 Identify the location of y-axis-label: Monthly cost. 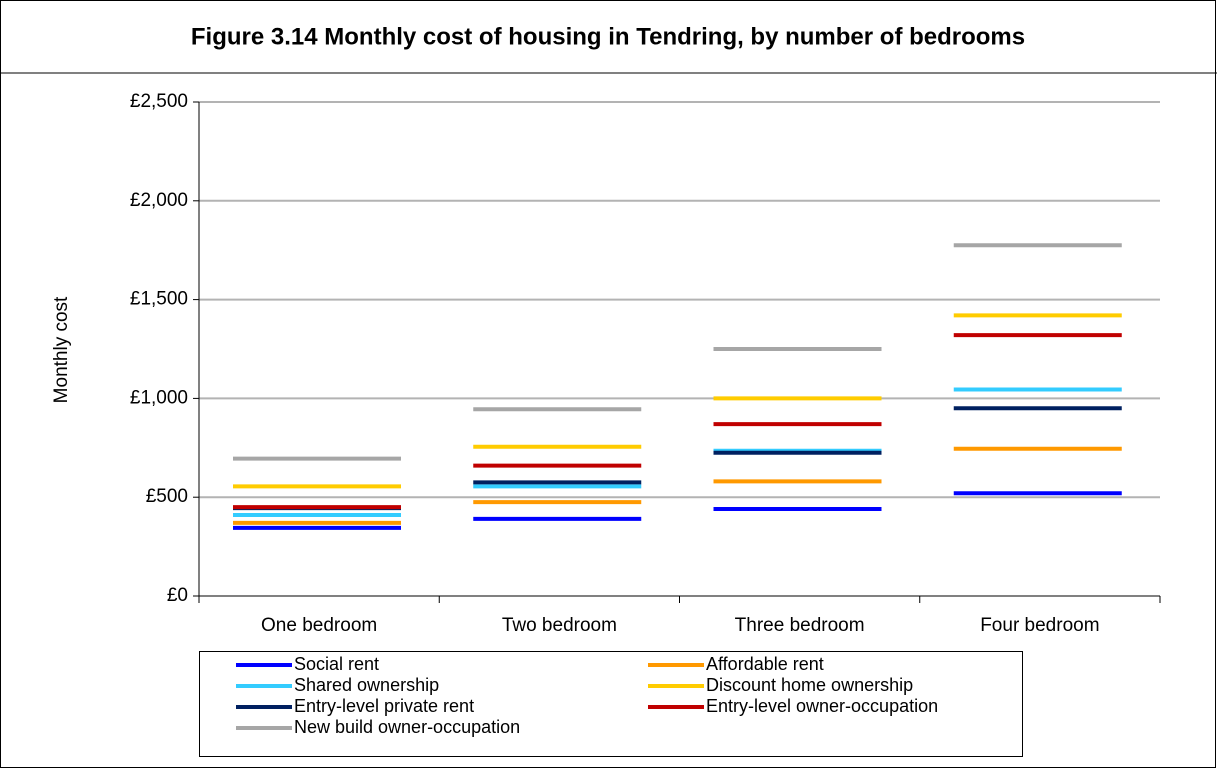
(61, 349).